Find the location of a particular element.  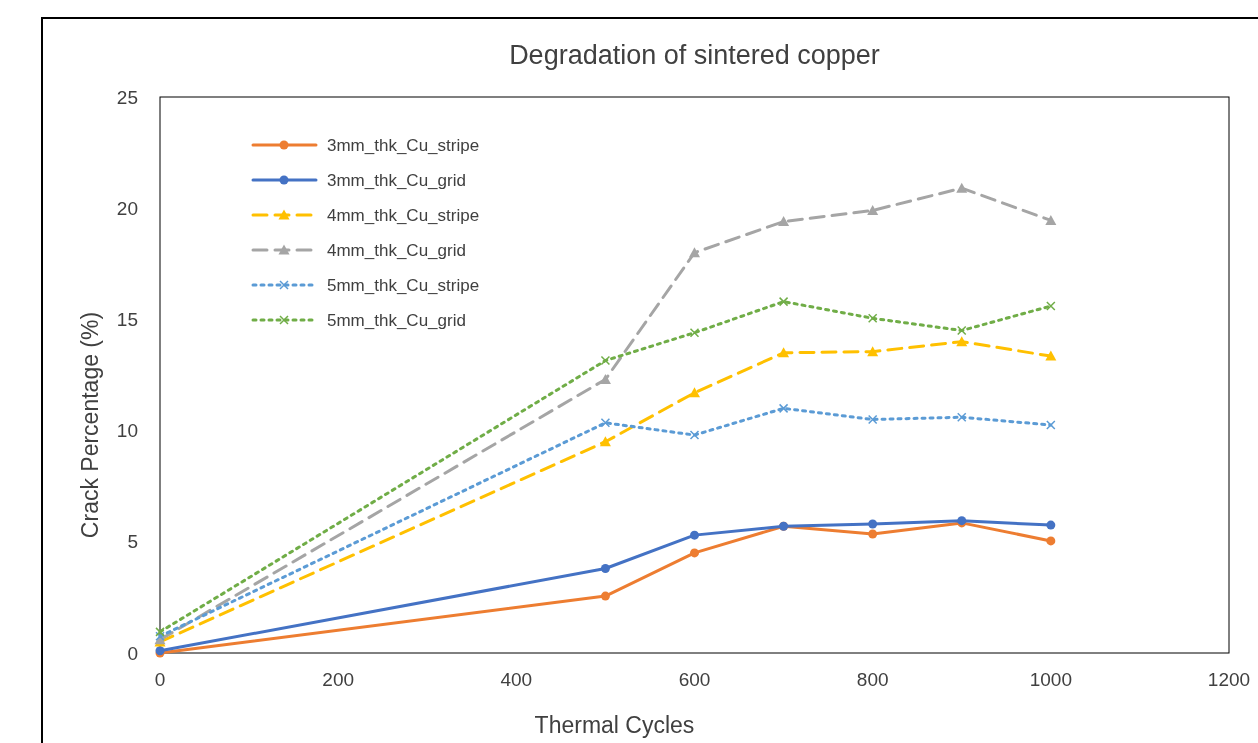

y-tick-label: 20 is located at coordinates (127, 208).